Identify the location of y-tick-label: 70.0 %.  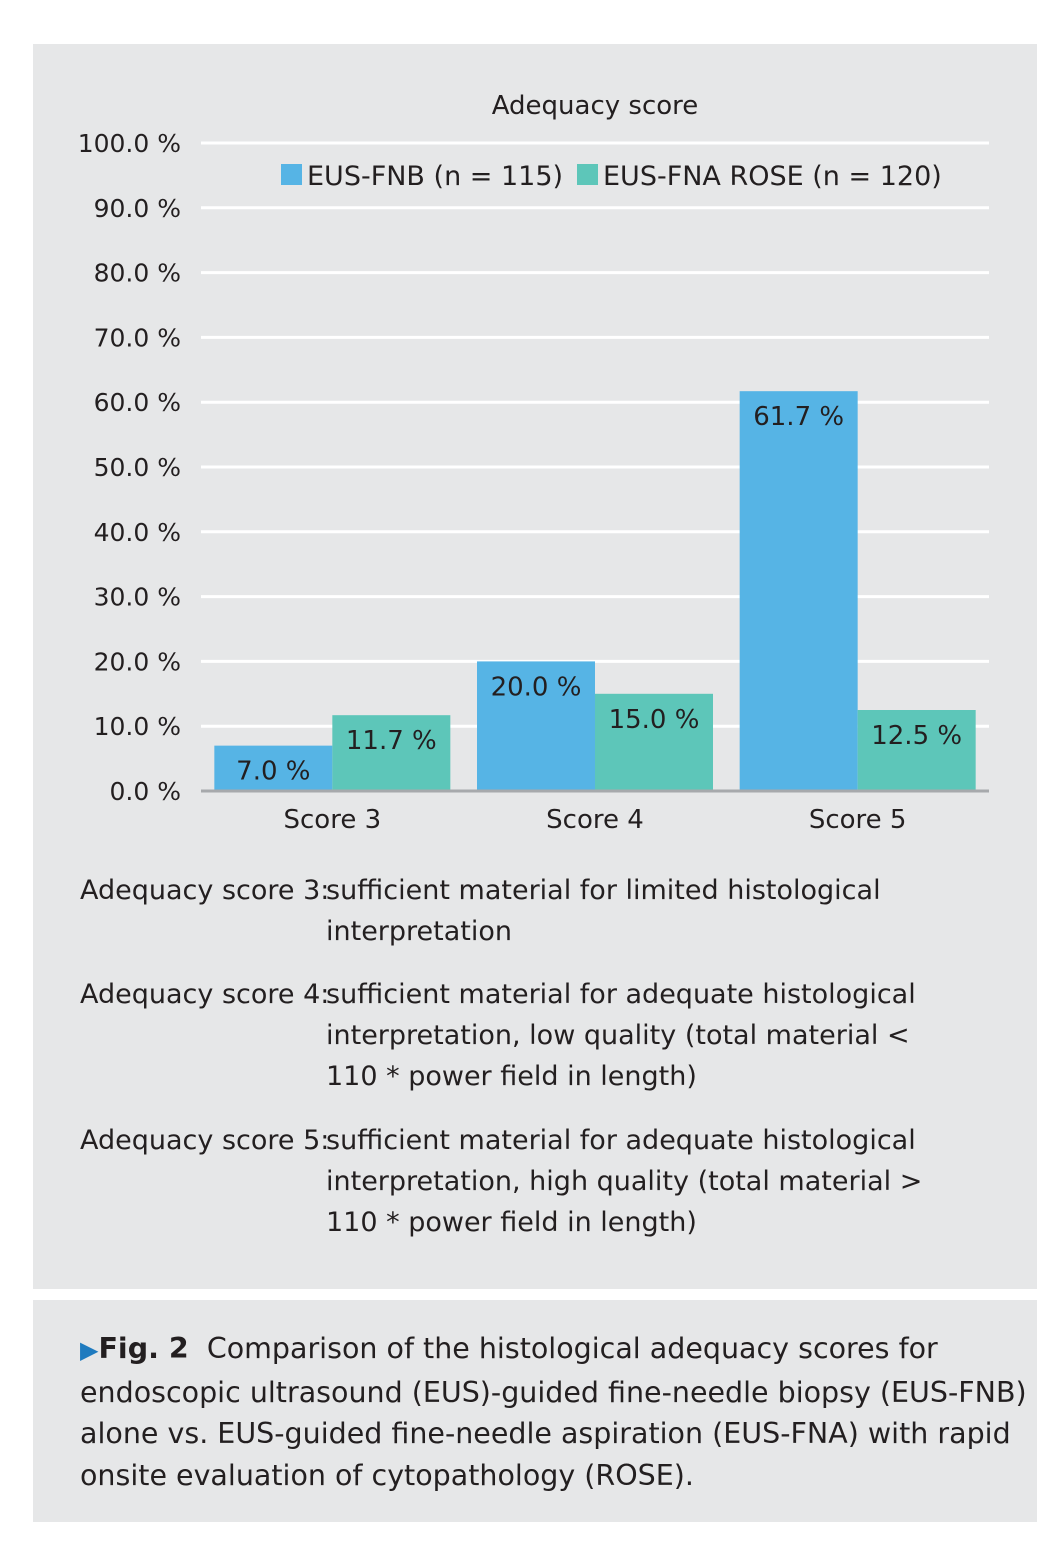
(137, 337).